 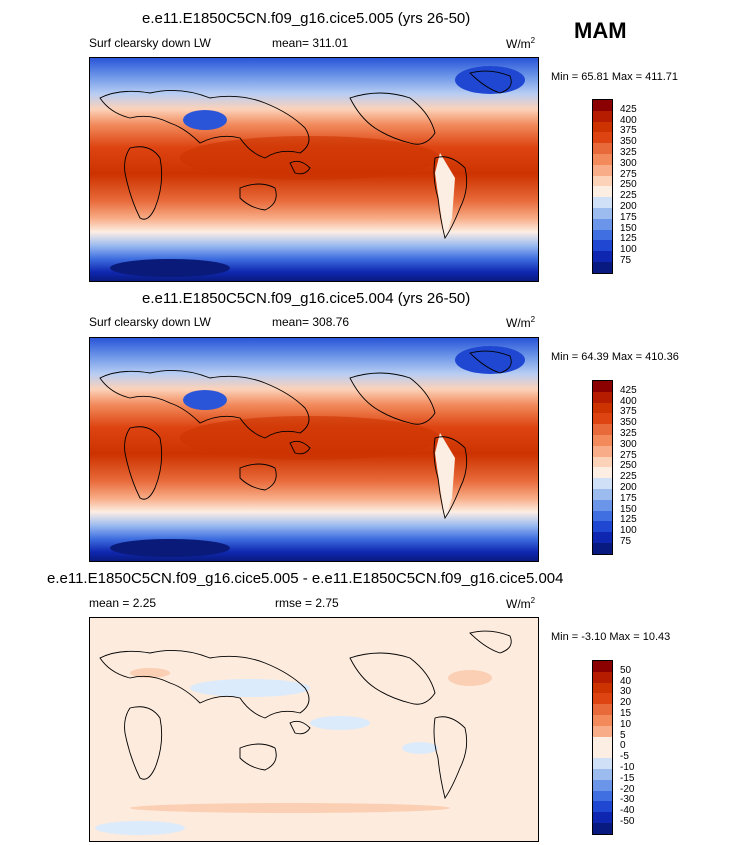 I want to click on panel2-colorbar, so click(x=602, y=467).